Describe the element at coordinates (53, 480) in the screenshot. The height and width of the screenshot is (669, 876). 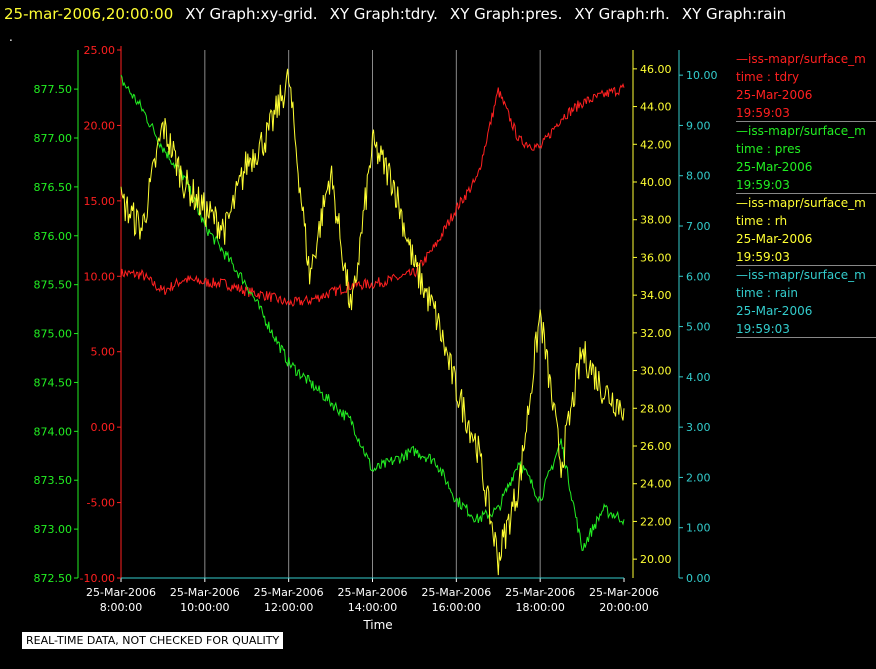
I see `y-tick-label-pres: 873.50` at that location.